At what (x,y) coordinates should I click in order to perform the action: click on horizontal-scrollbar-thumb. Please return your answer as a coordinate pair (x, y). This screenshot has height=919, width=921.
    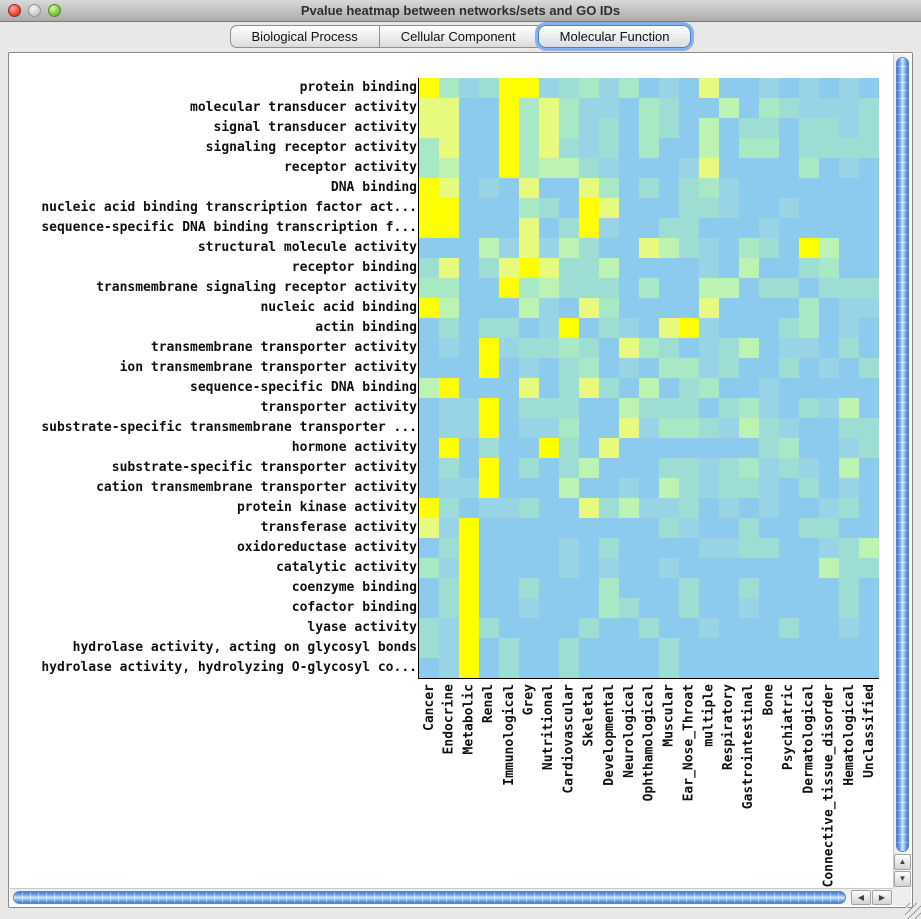
    Looking at the image, I should click on (429, 897).